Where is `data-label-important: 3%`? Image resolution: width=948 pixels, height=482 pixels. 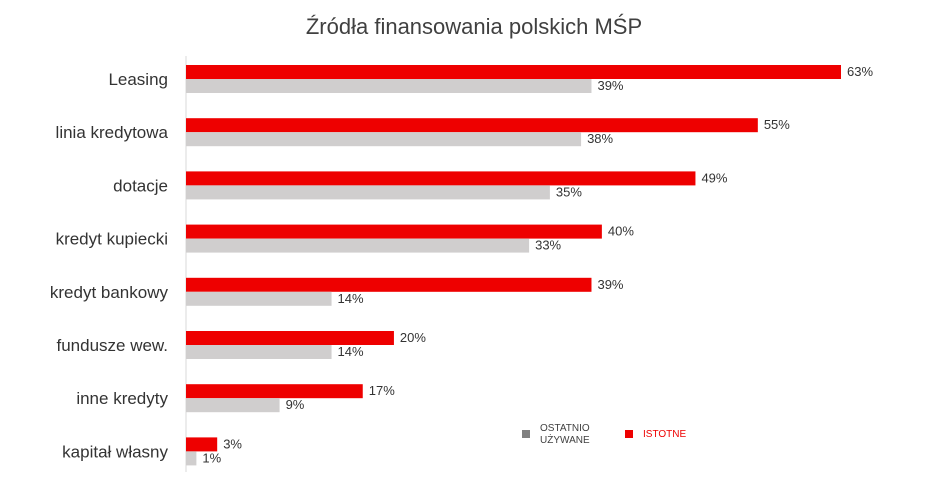
data-label-important: 3% is located at coordinates (232, 443).